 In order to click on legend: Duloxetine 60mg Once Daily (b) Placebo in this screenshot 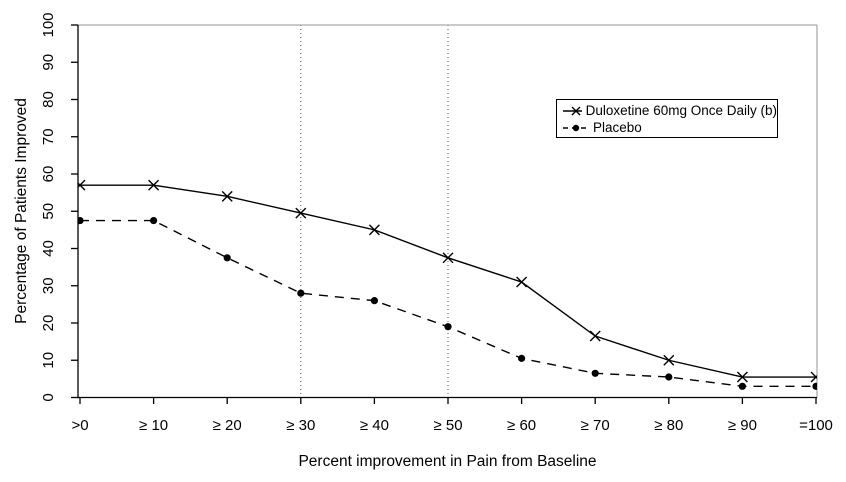, I will do `click(667, 118)`.